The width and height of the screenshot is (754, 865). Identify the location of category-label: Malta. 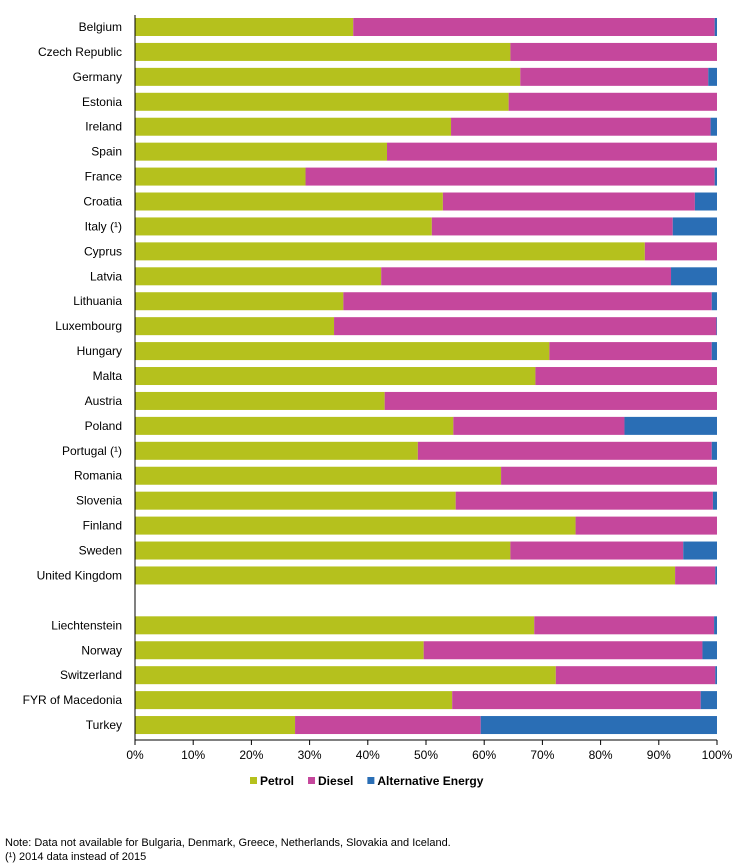
(108, 376).